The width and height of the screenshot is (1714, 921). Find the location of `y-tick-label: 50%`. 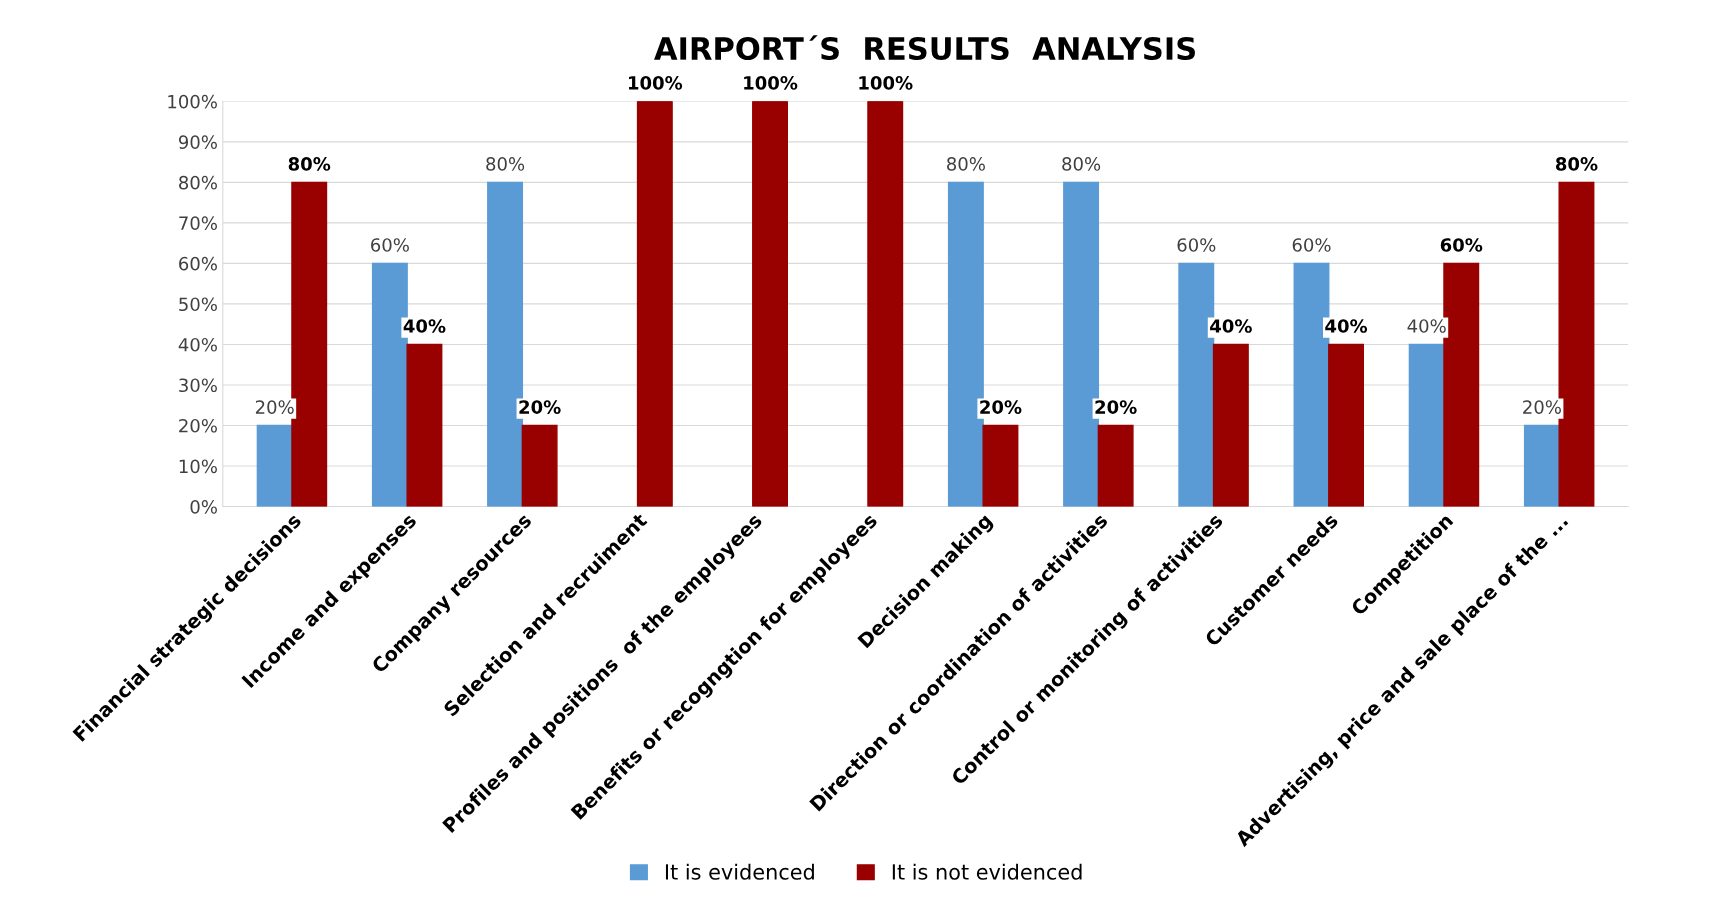

y-tick-label: 50% is located at coordinates (198, 304).